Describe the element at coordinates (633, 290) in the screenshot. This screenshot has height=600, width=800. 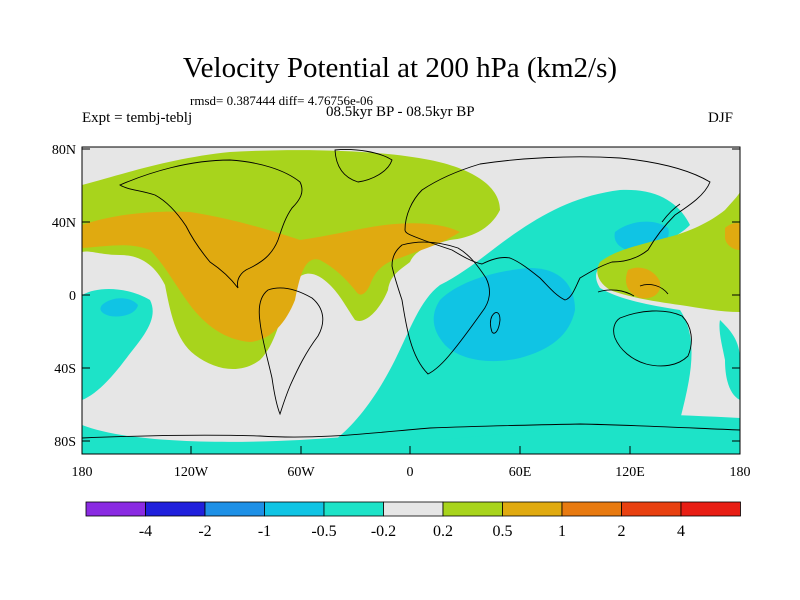
I see `coast-indonesia` at that location.